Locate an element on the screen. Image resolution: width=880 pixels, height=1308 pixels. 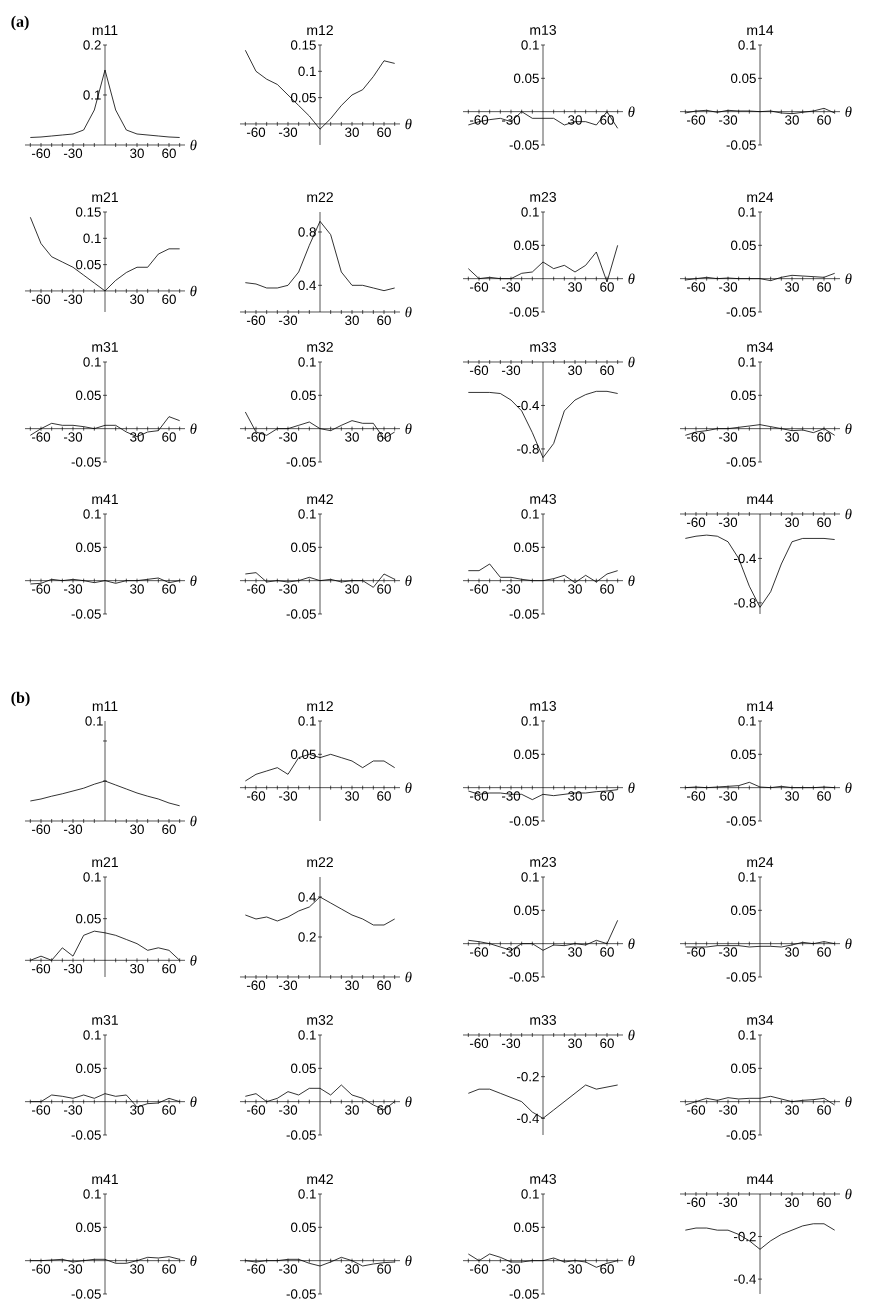
chart-title: m34 is located at coordinates (760, 347).